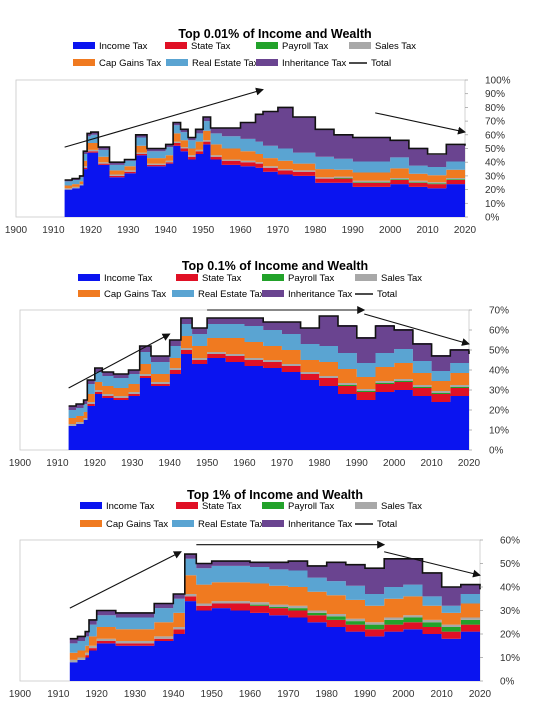  What do you see at coordinates (311, 506) in the screenshot?
I see `legend-label: Payroll Tax` at bounding box center [311, 506].